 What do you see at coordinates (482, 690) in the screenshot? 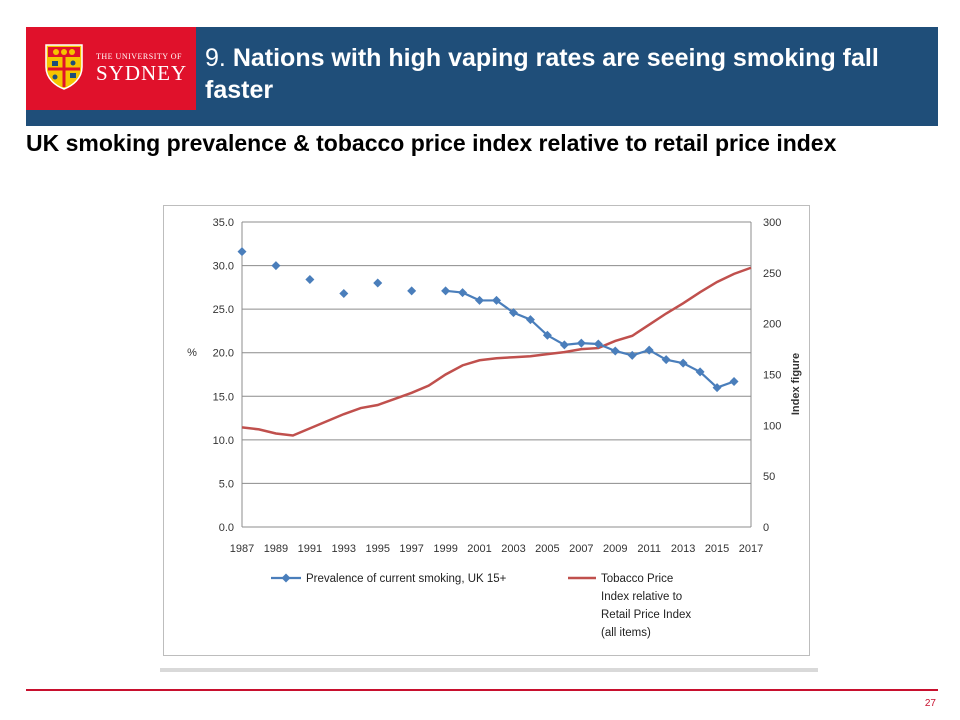
I see `footer-line` at bounding box center [482, 690].